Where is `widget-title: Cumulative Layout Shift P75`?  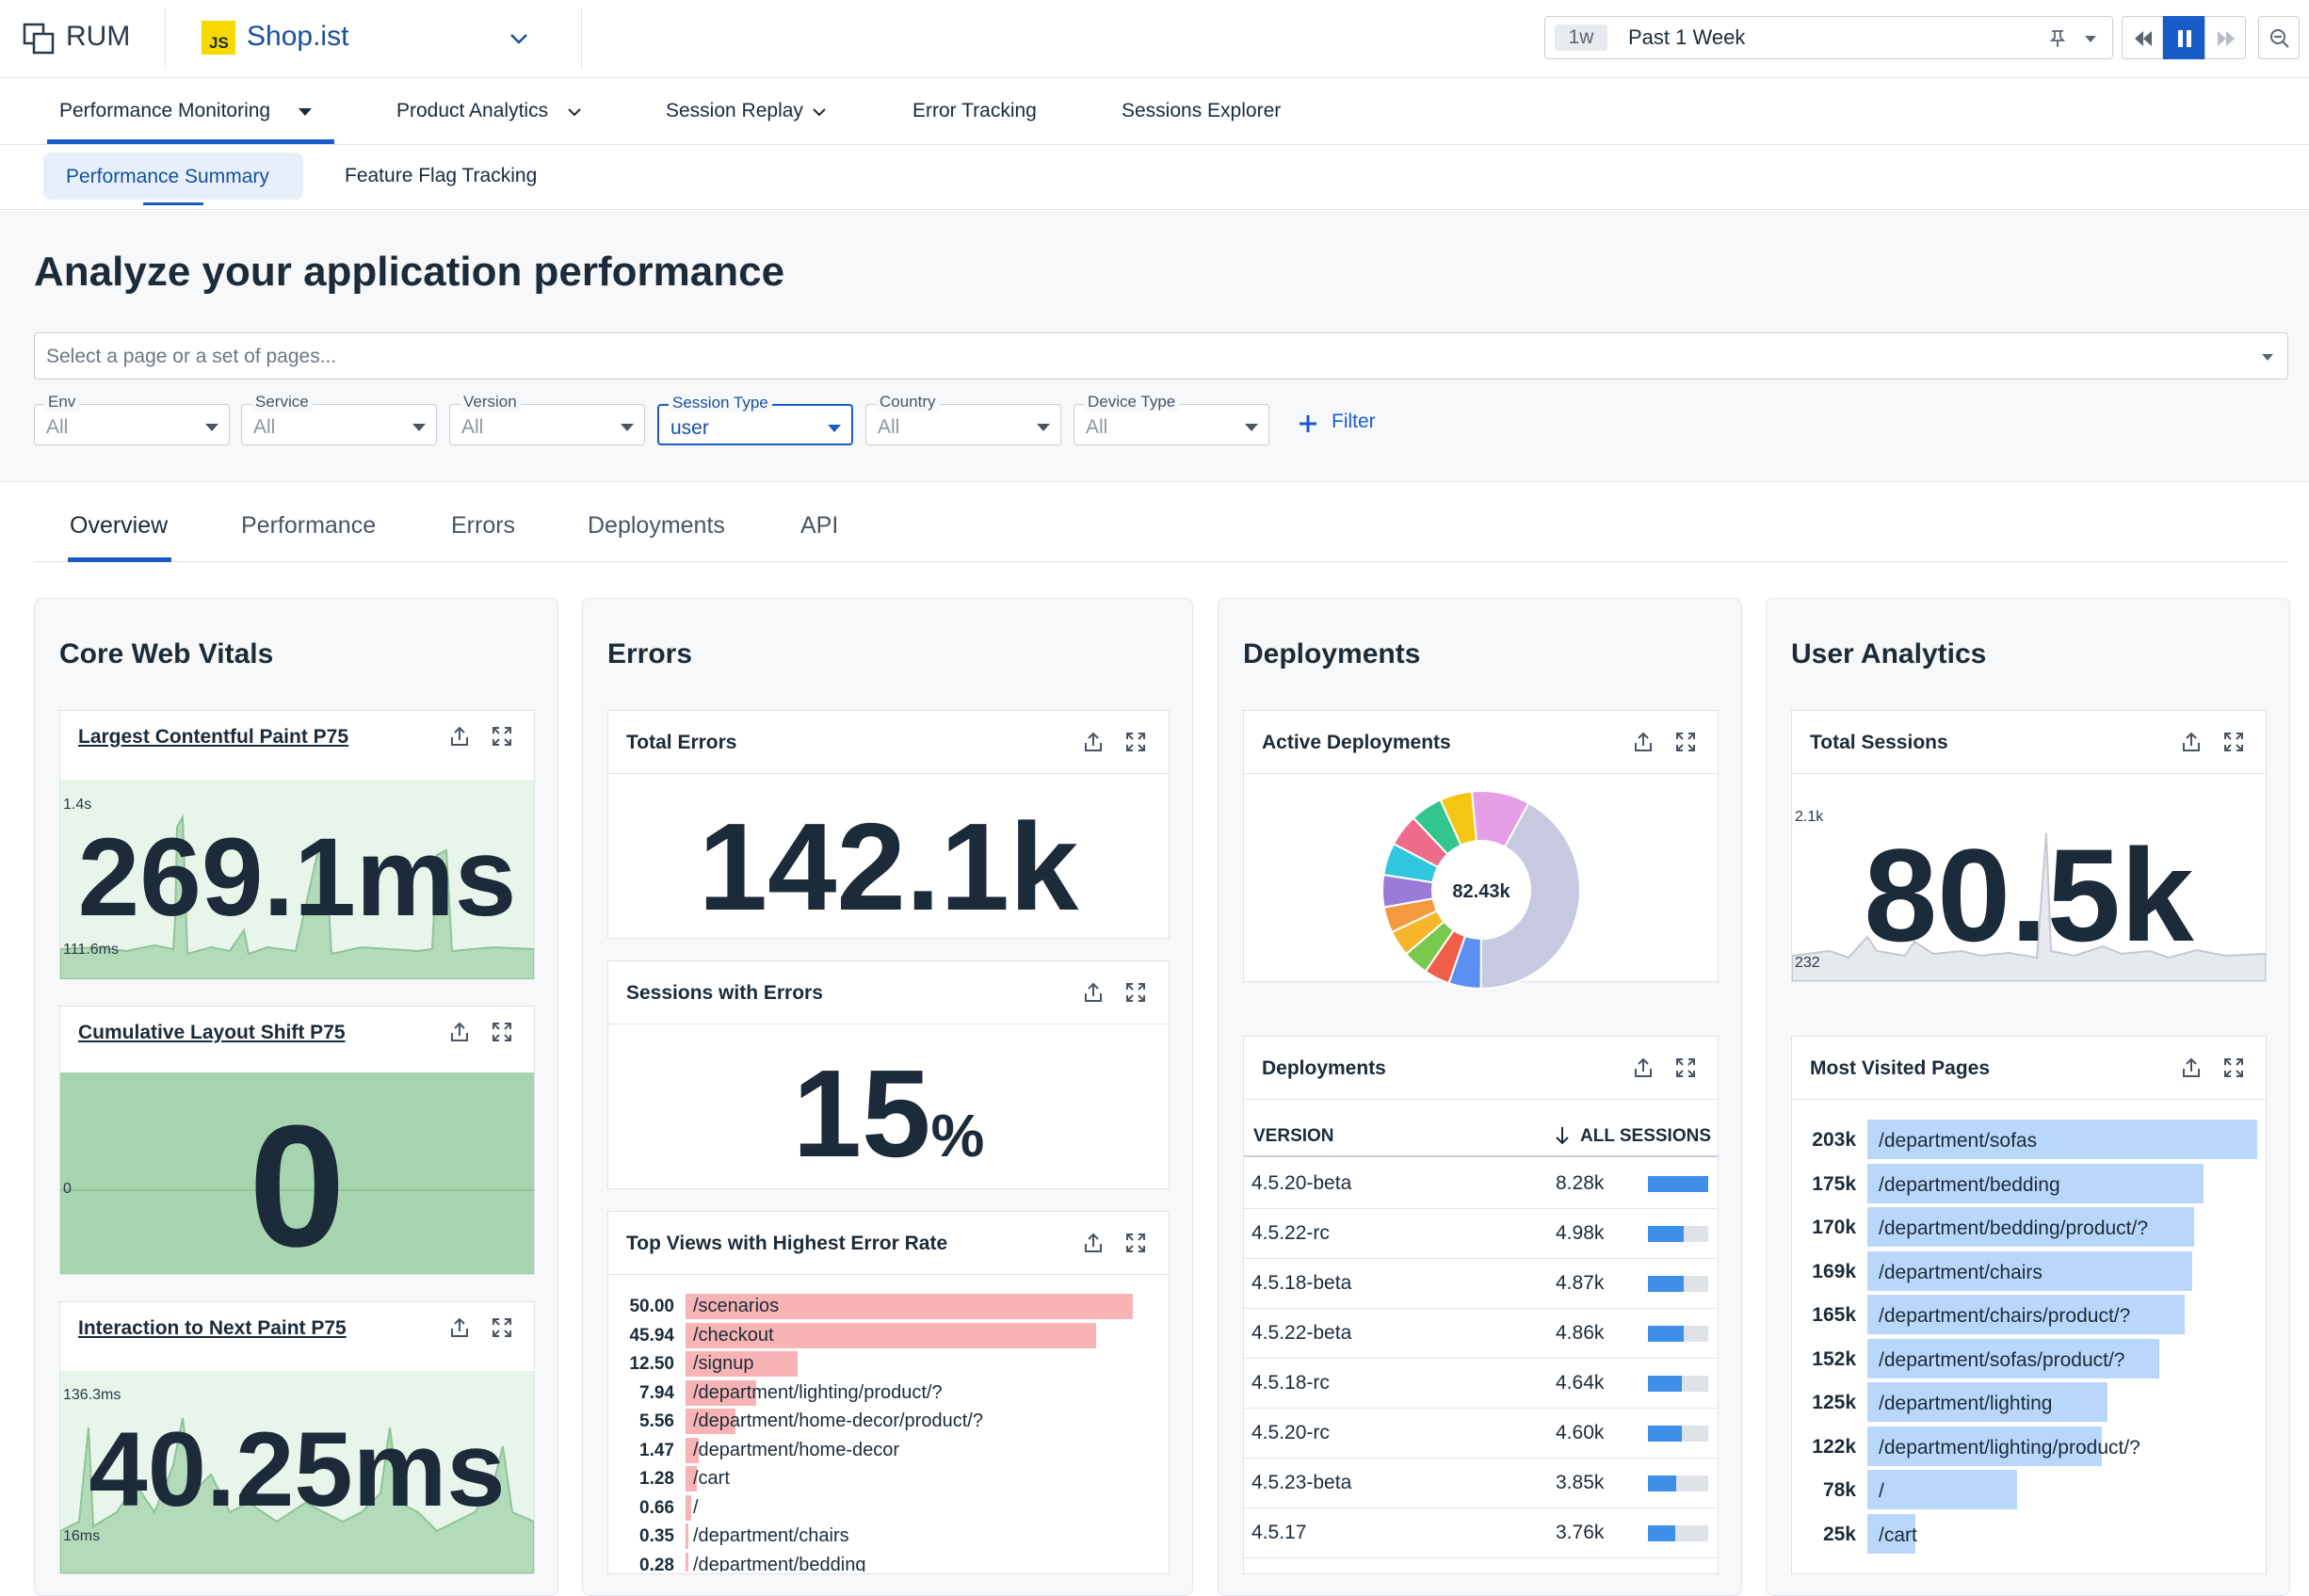
widget-title: Cumulative Layout Shift P75 is located at coordinates (212, 1032).